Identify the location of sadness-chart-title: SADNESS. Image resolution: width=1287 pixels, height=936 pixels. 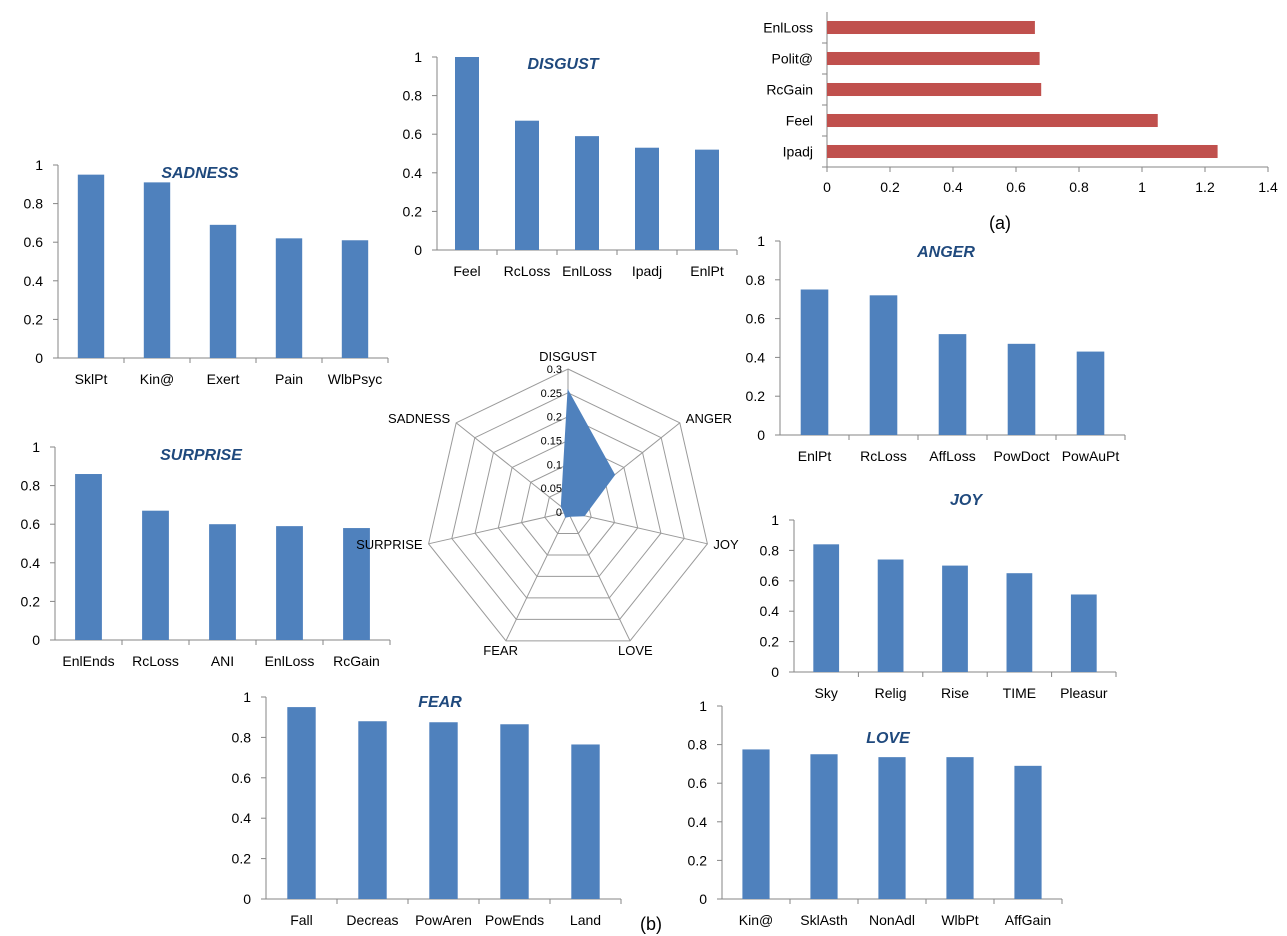
(200, 173).